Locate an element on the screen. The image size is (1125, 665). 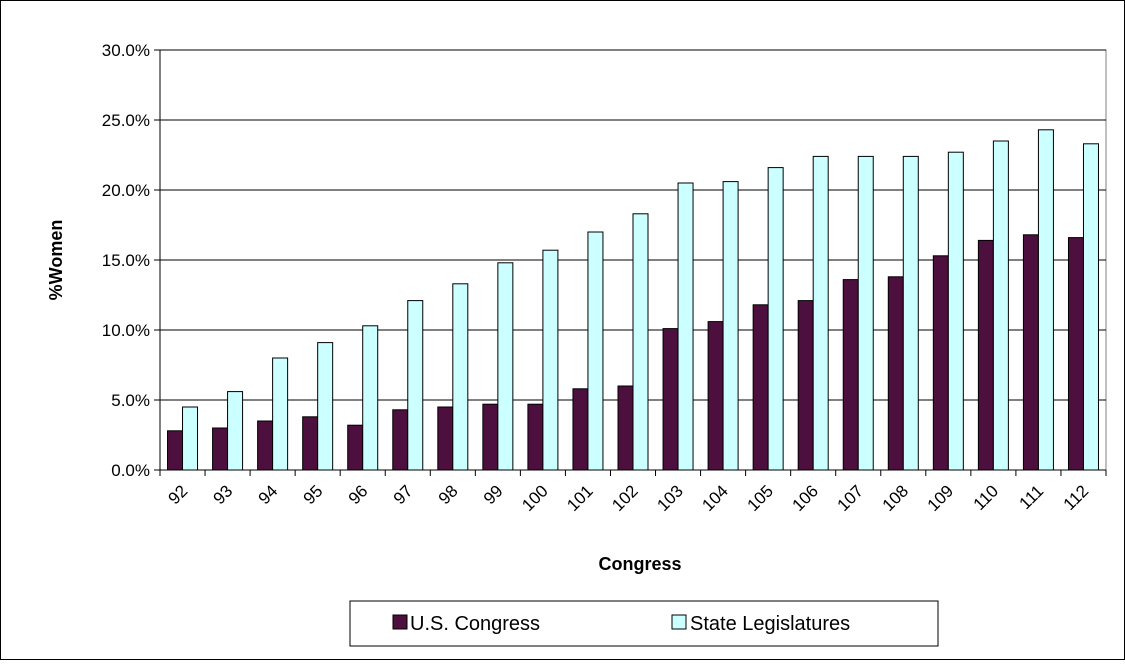
y-axis-title: %Women is located at coordinates (56, 260).